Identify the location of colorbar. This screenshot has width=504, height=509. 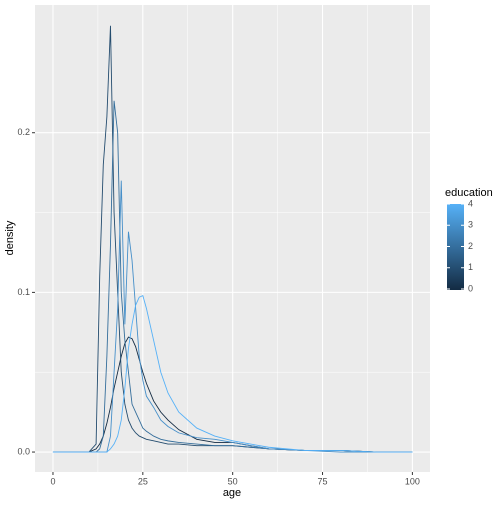
(455, 247).